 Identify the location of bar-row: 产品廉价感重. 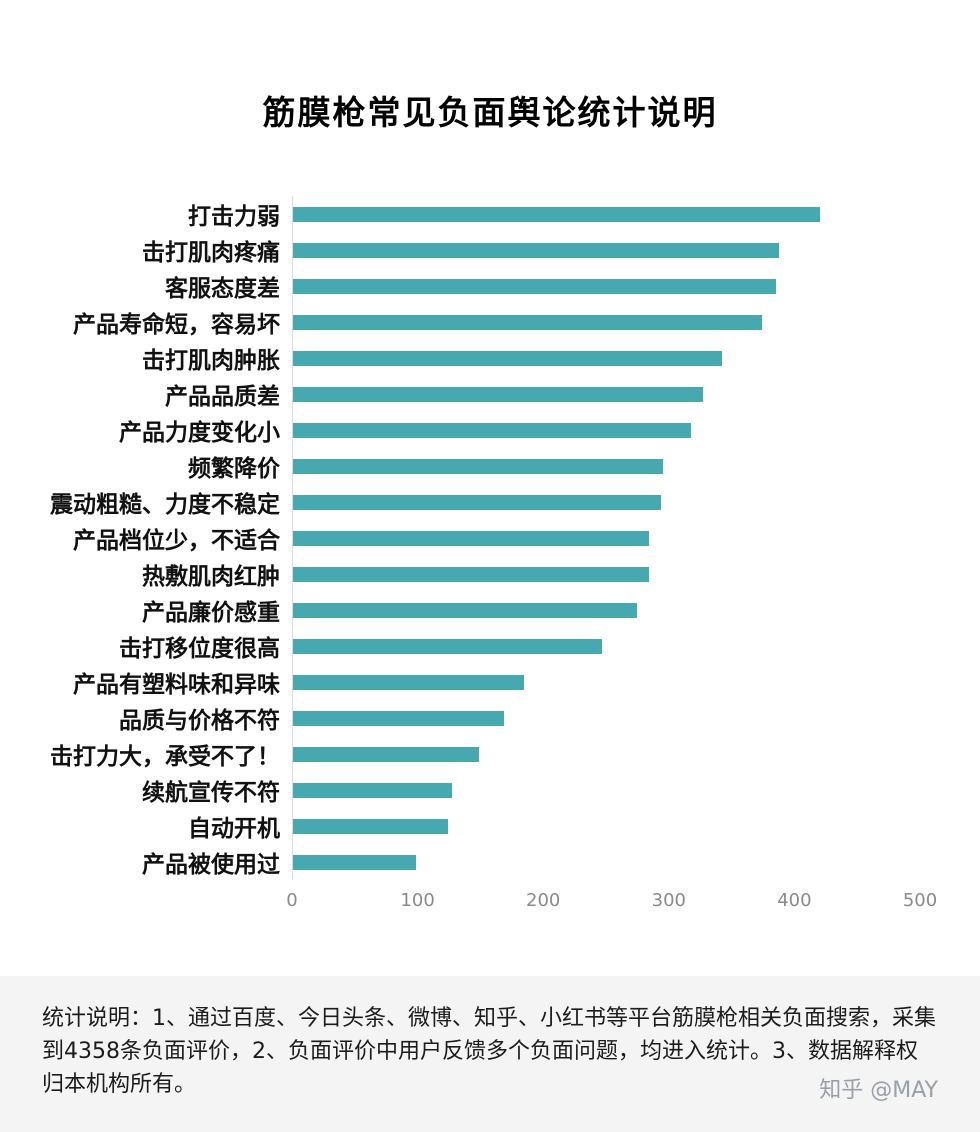
(490, 610).